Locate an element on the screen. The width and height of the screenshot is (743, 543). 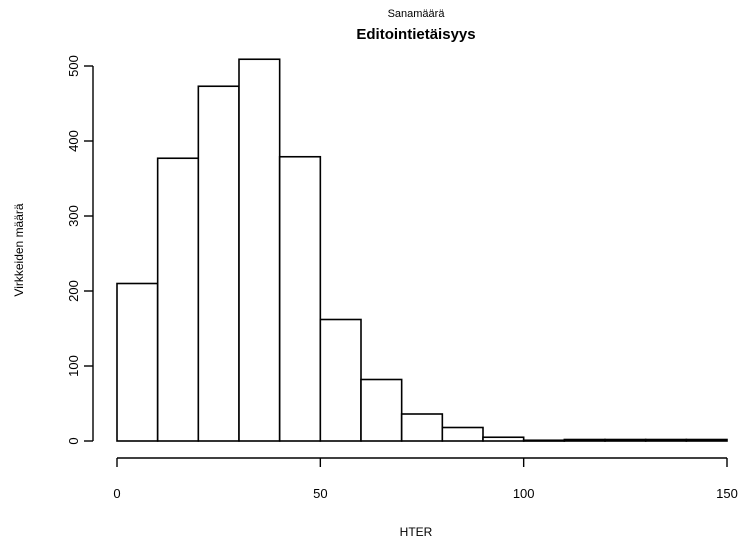
x-axis: 0 50 100 150 is located at coordinates (425, 479).